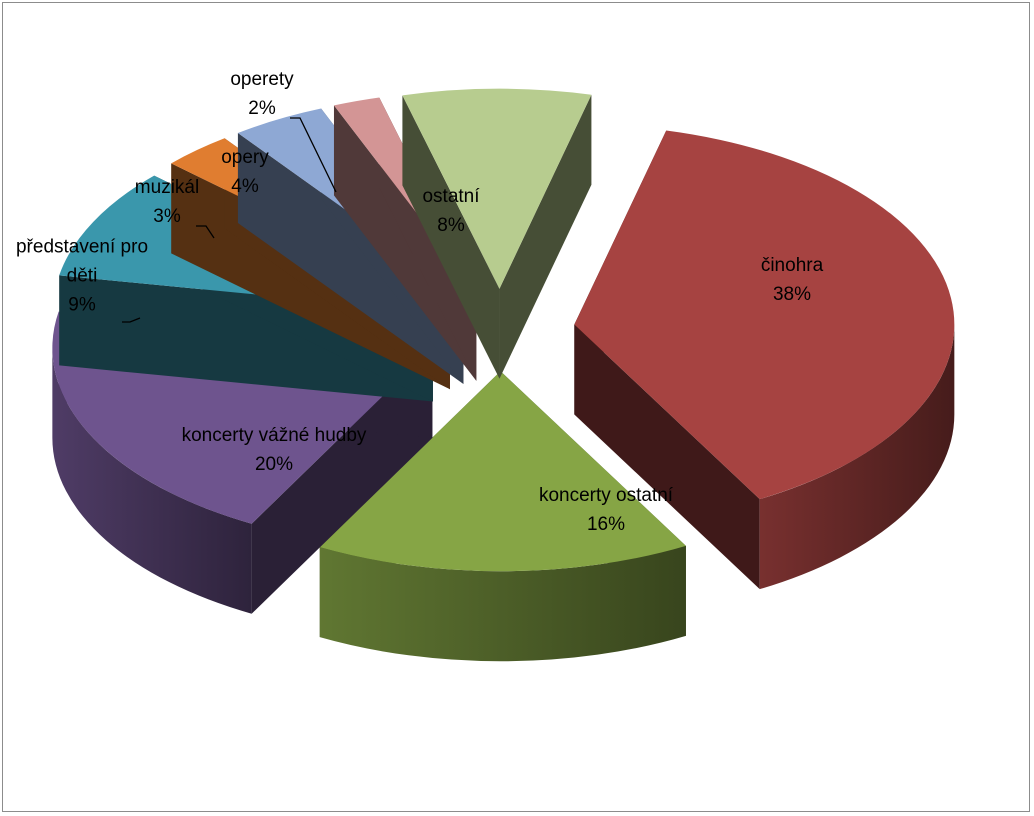 This screenshot has width=1034, height=816. I want to click on slice-name: ostatní, so click(451, 196).